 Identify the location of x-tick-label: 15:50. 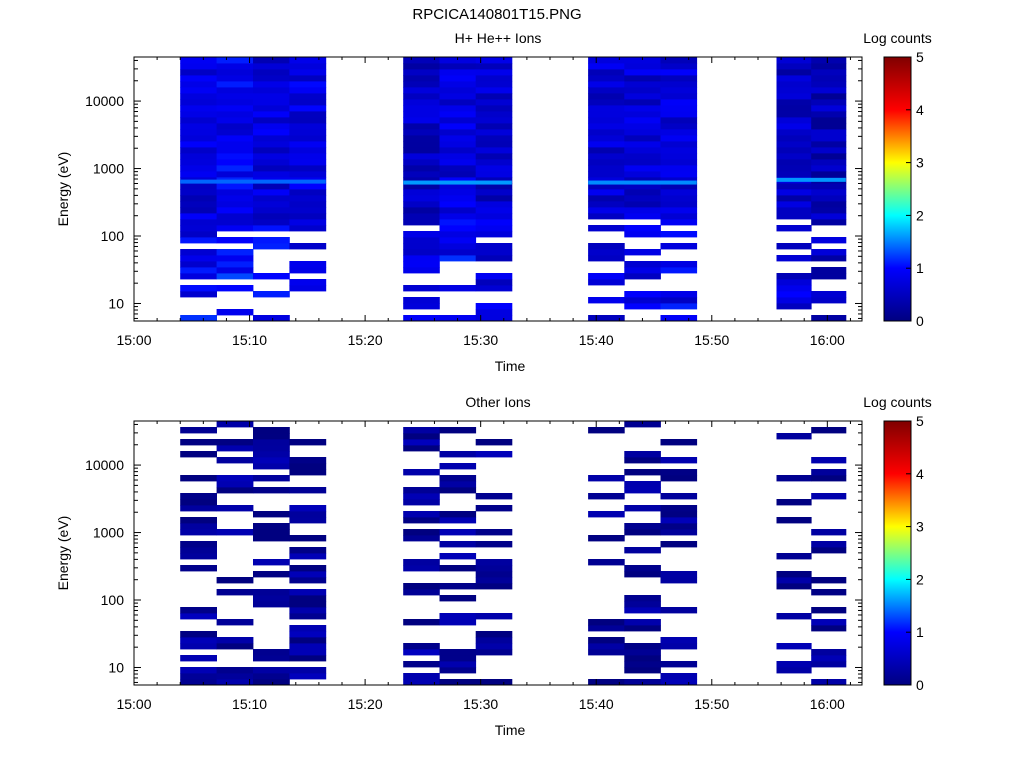
(711, 340).